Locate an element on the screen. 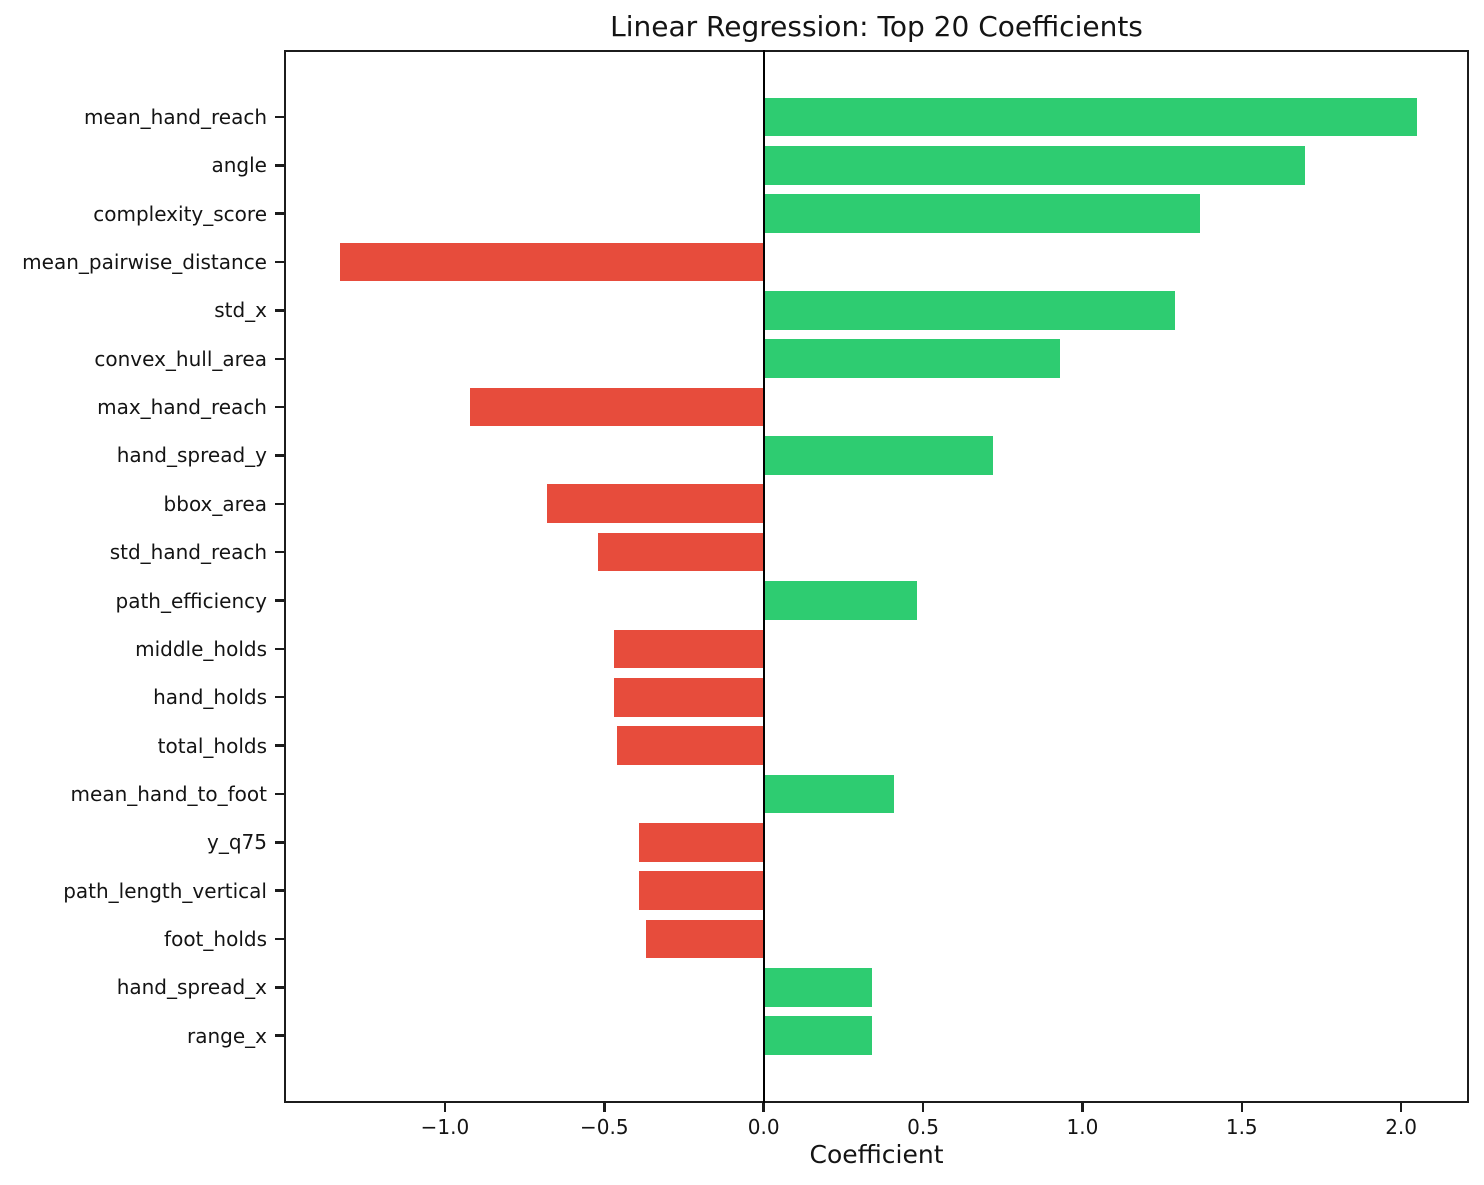 The height and width of the screenshot is (1185, 1484). x-axis-label: Coefficient is located at coordinates (876, 1154).